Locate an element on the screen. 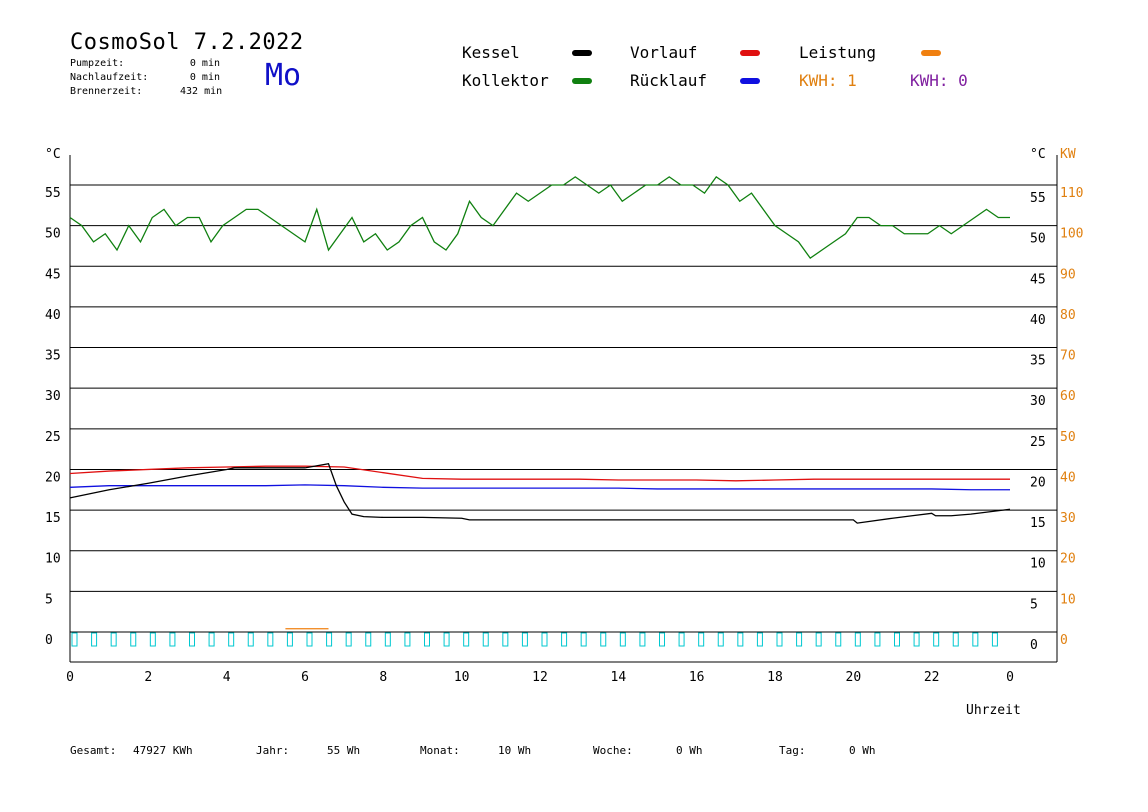  footer-tag-label: Tag: is located at coordinates (792, 750).